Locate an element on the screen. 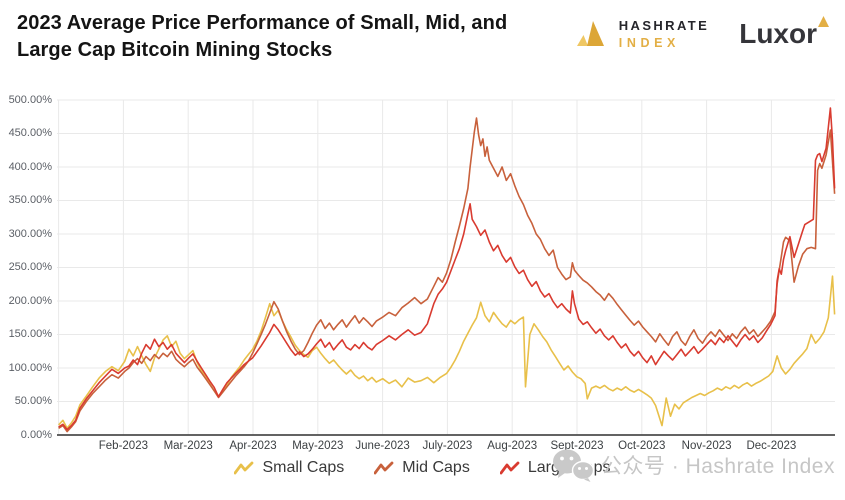 This screenshot has height=500, width=845. header-logos: HASHRATE INDEX Luxor is located at coordinates (701, 33).